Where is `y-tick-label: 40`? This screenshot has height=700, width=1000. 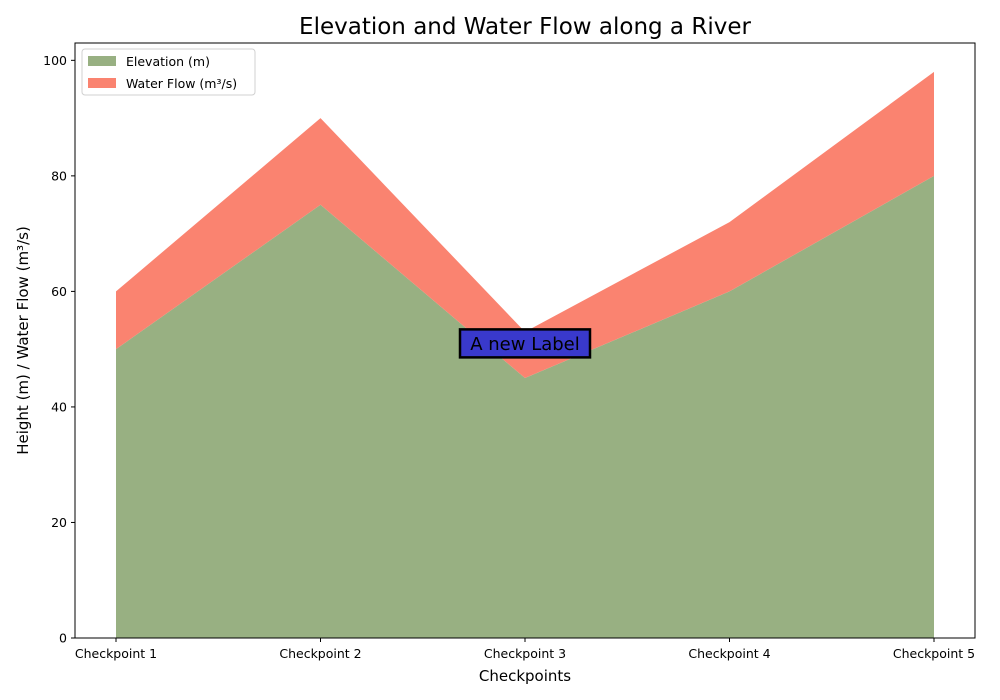
y-tick-label: 40 is located at coordinates (59, 406).